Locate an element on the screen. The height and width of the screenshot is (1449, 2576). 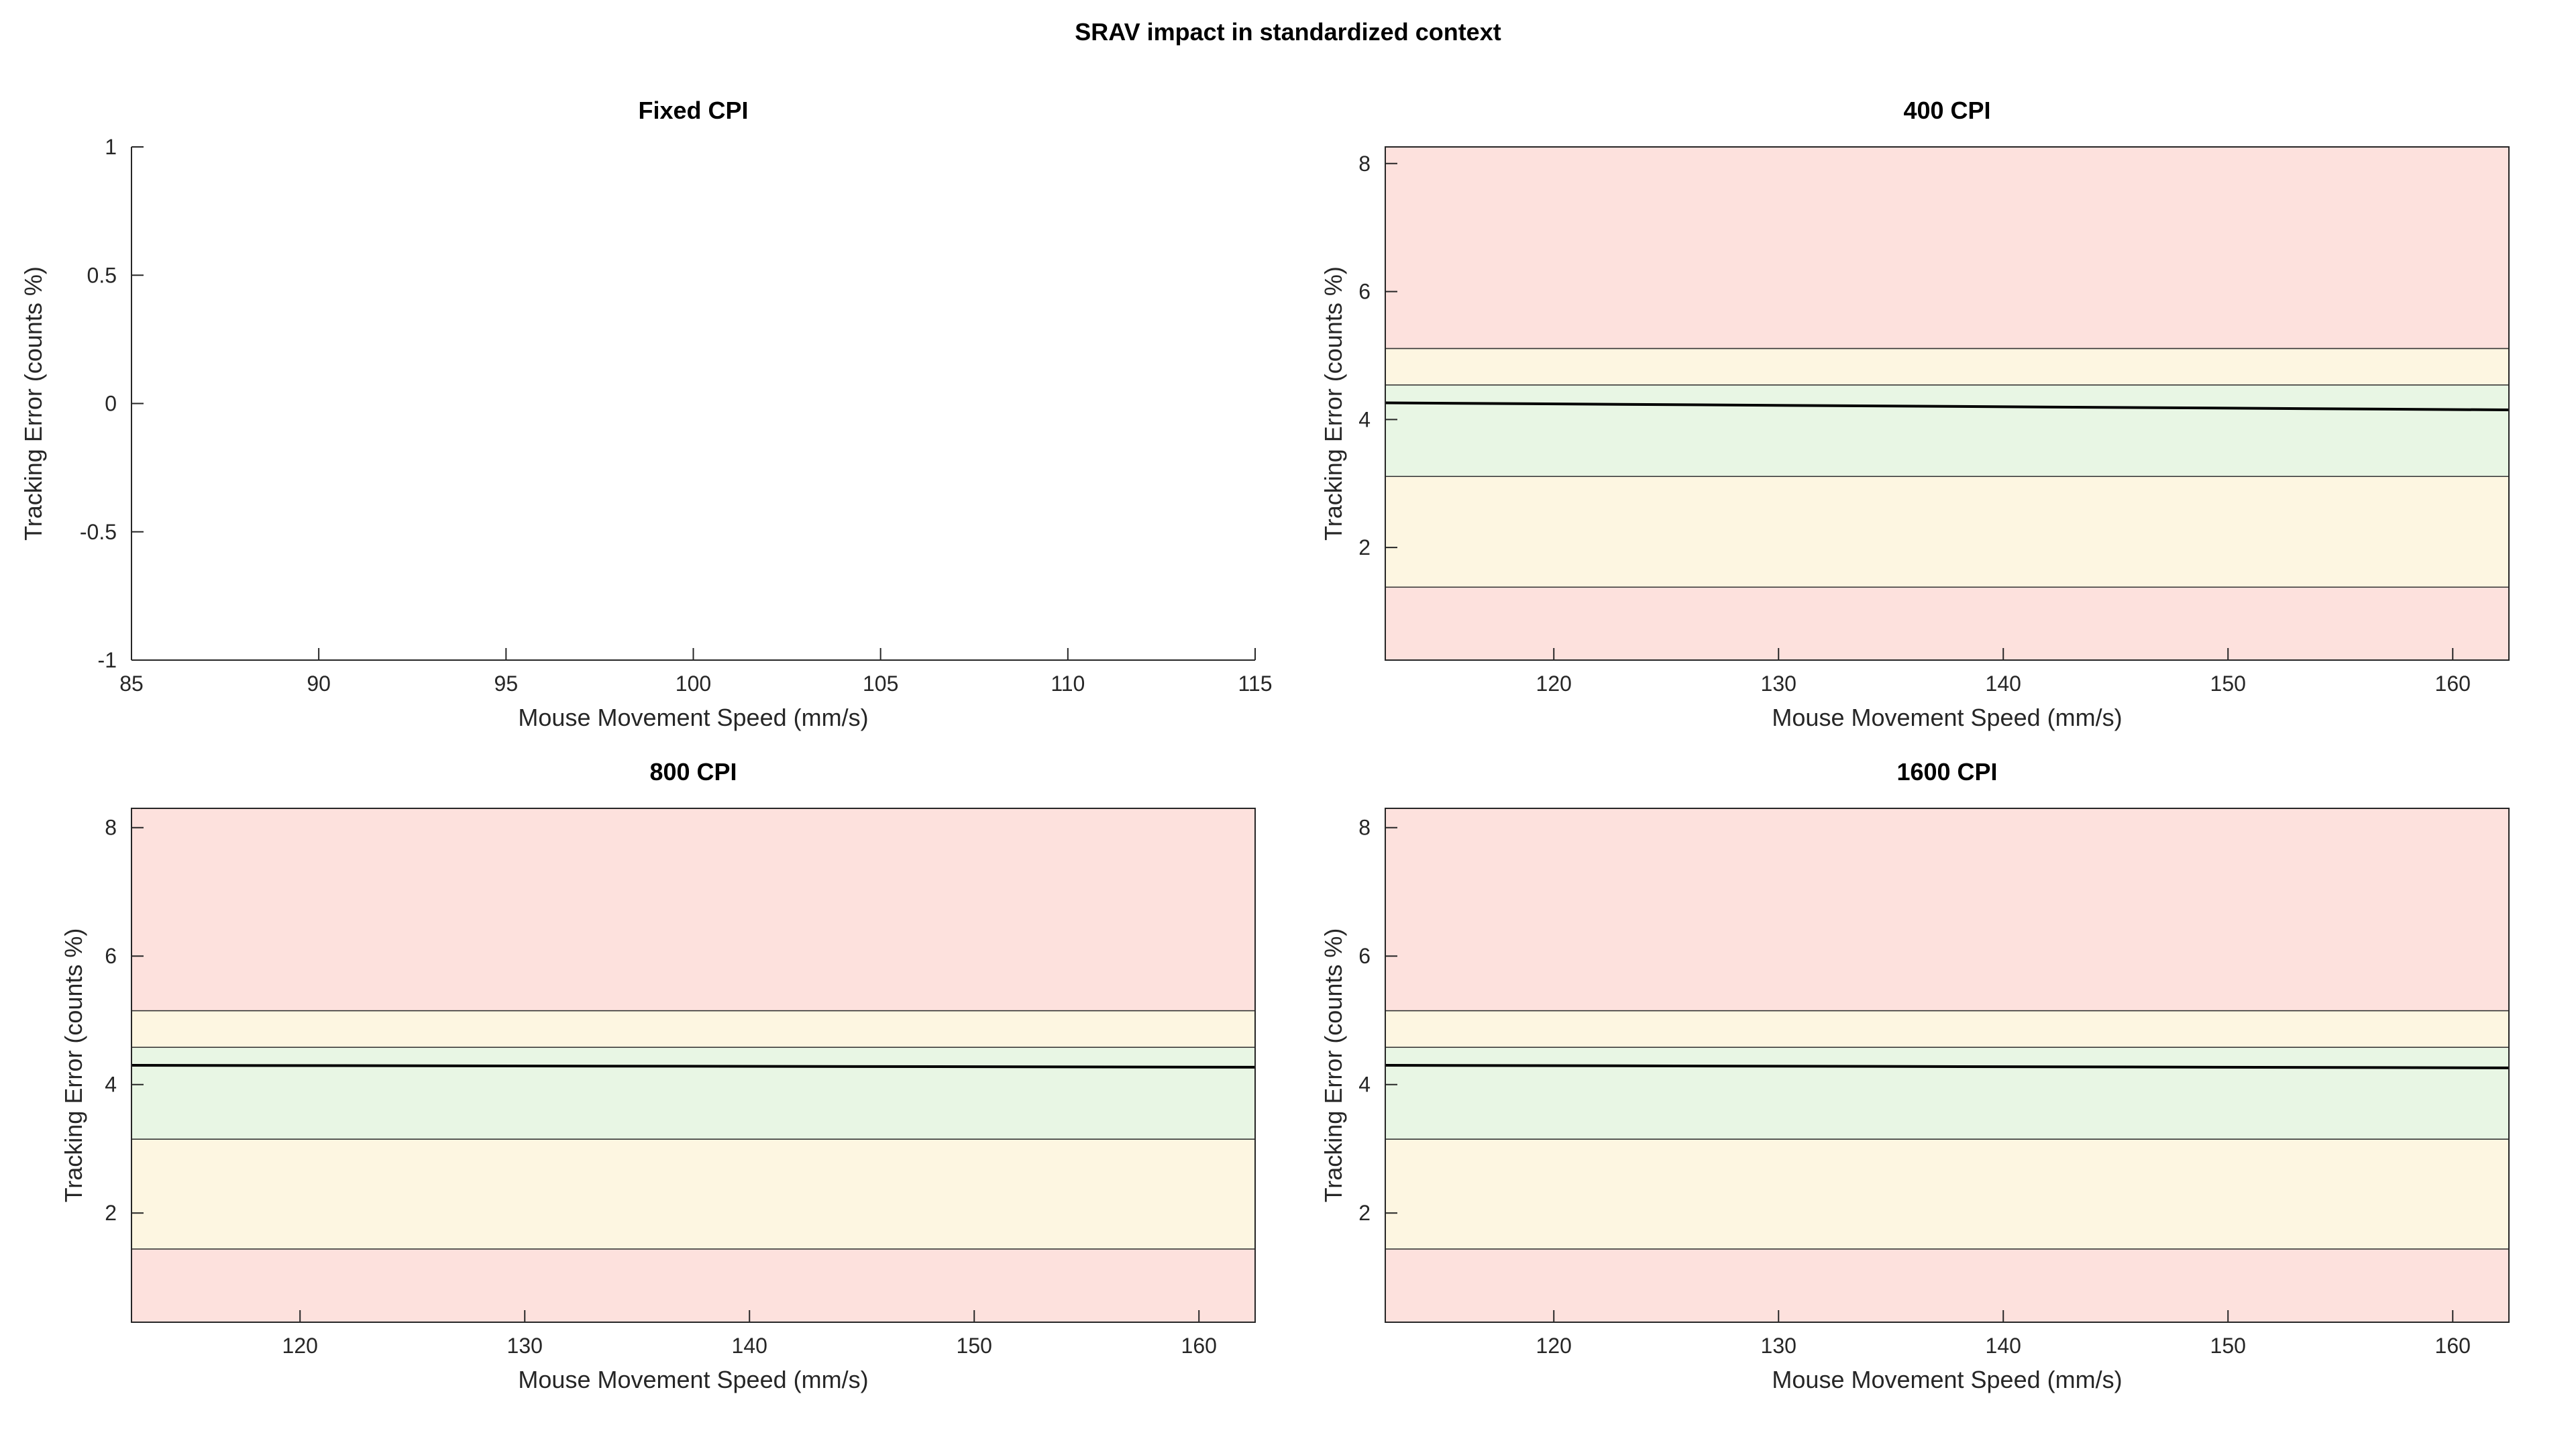
y-tick-label: -1 is located at coordinates (107, 660).